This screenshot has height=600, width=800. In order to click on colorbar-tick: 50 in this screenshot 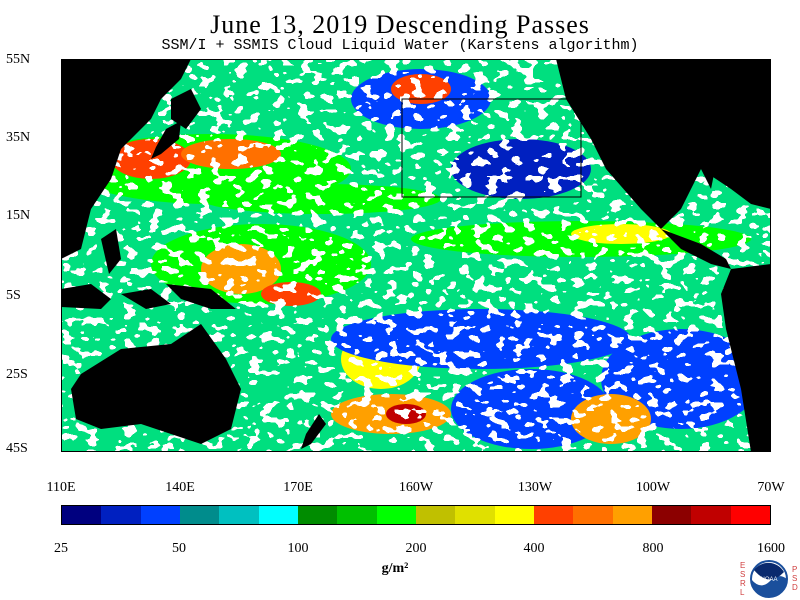, I will do `click(179, 548)`.